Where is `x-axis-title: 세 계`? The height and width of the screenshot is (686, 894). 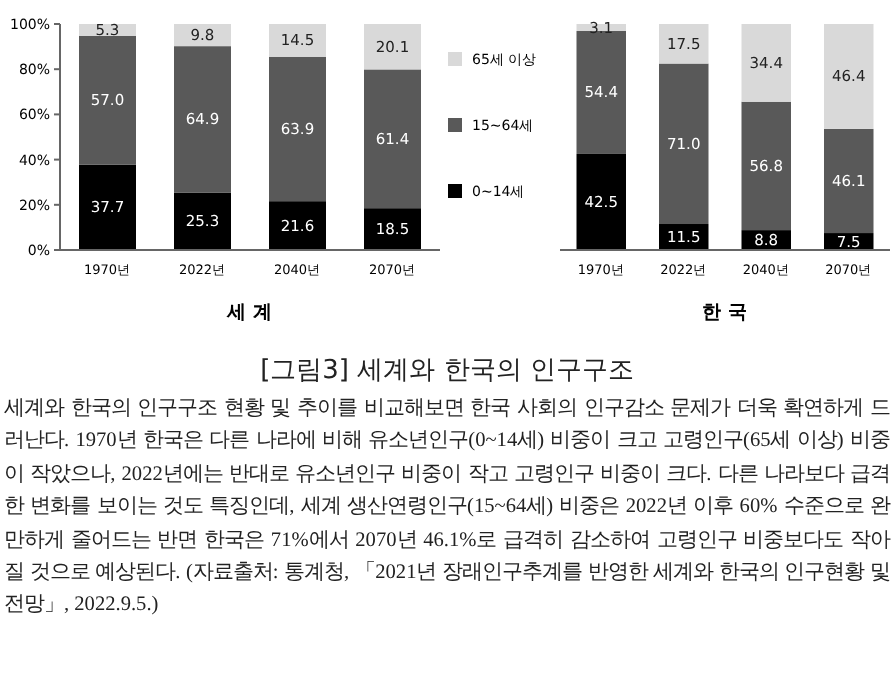
x-axis-title: 세 계 is located at coordinates (249, 313).